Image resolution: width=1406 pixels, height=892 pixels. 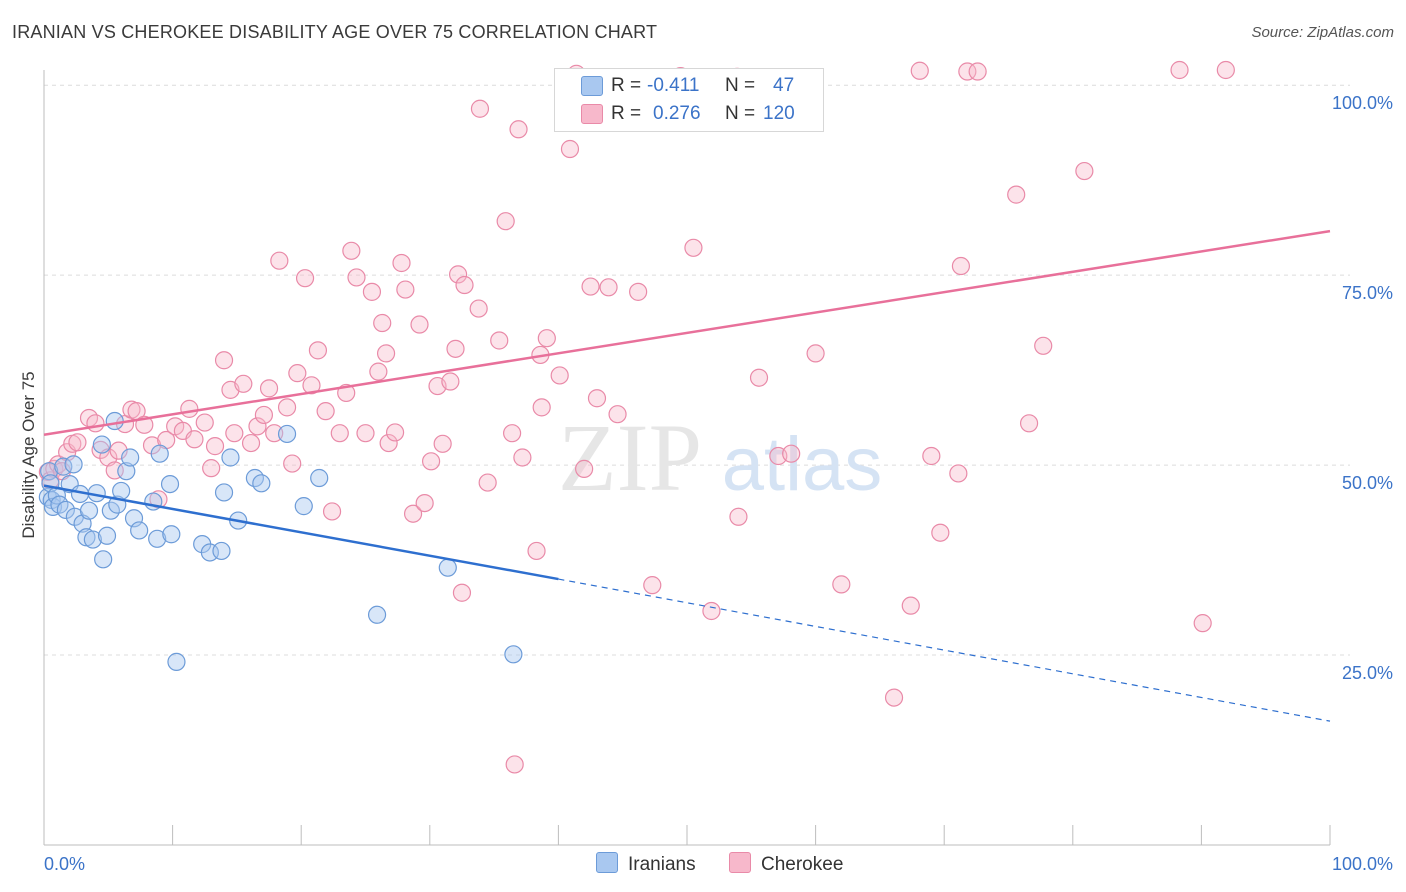 I want to click on legend-n-value: 120, so click(x=779, y=113).